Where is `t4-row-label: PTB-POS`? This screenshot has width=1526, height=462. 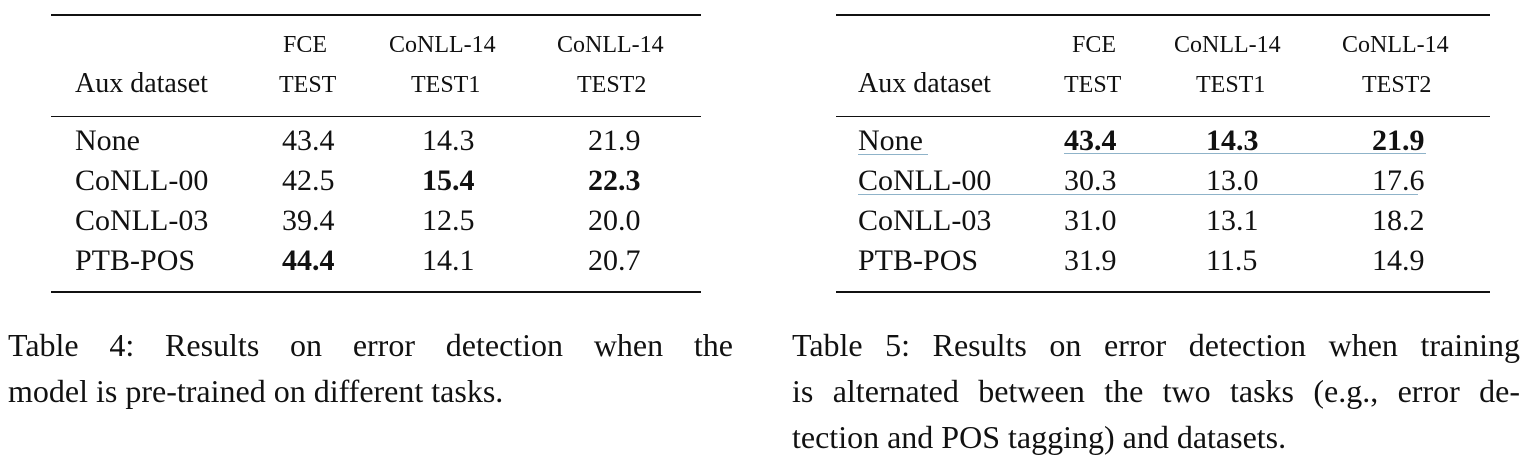 t4-row-label: PTB-POS is located at coordinates (135, 260).